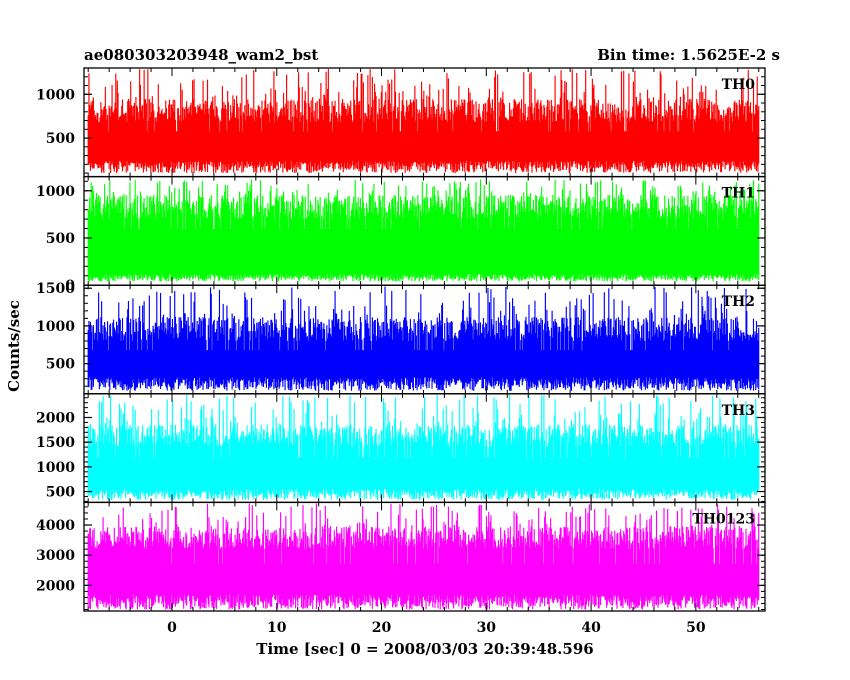  Describe the element at coordinates (423, 230) in the screenshot. I see `series-th1` at that location.